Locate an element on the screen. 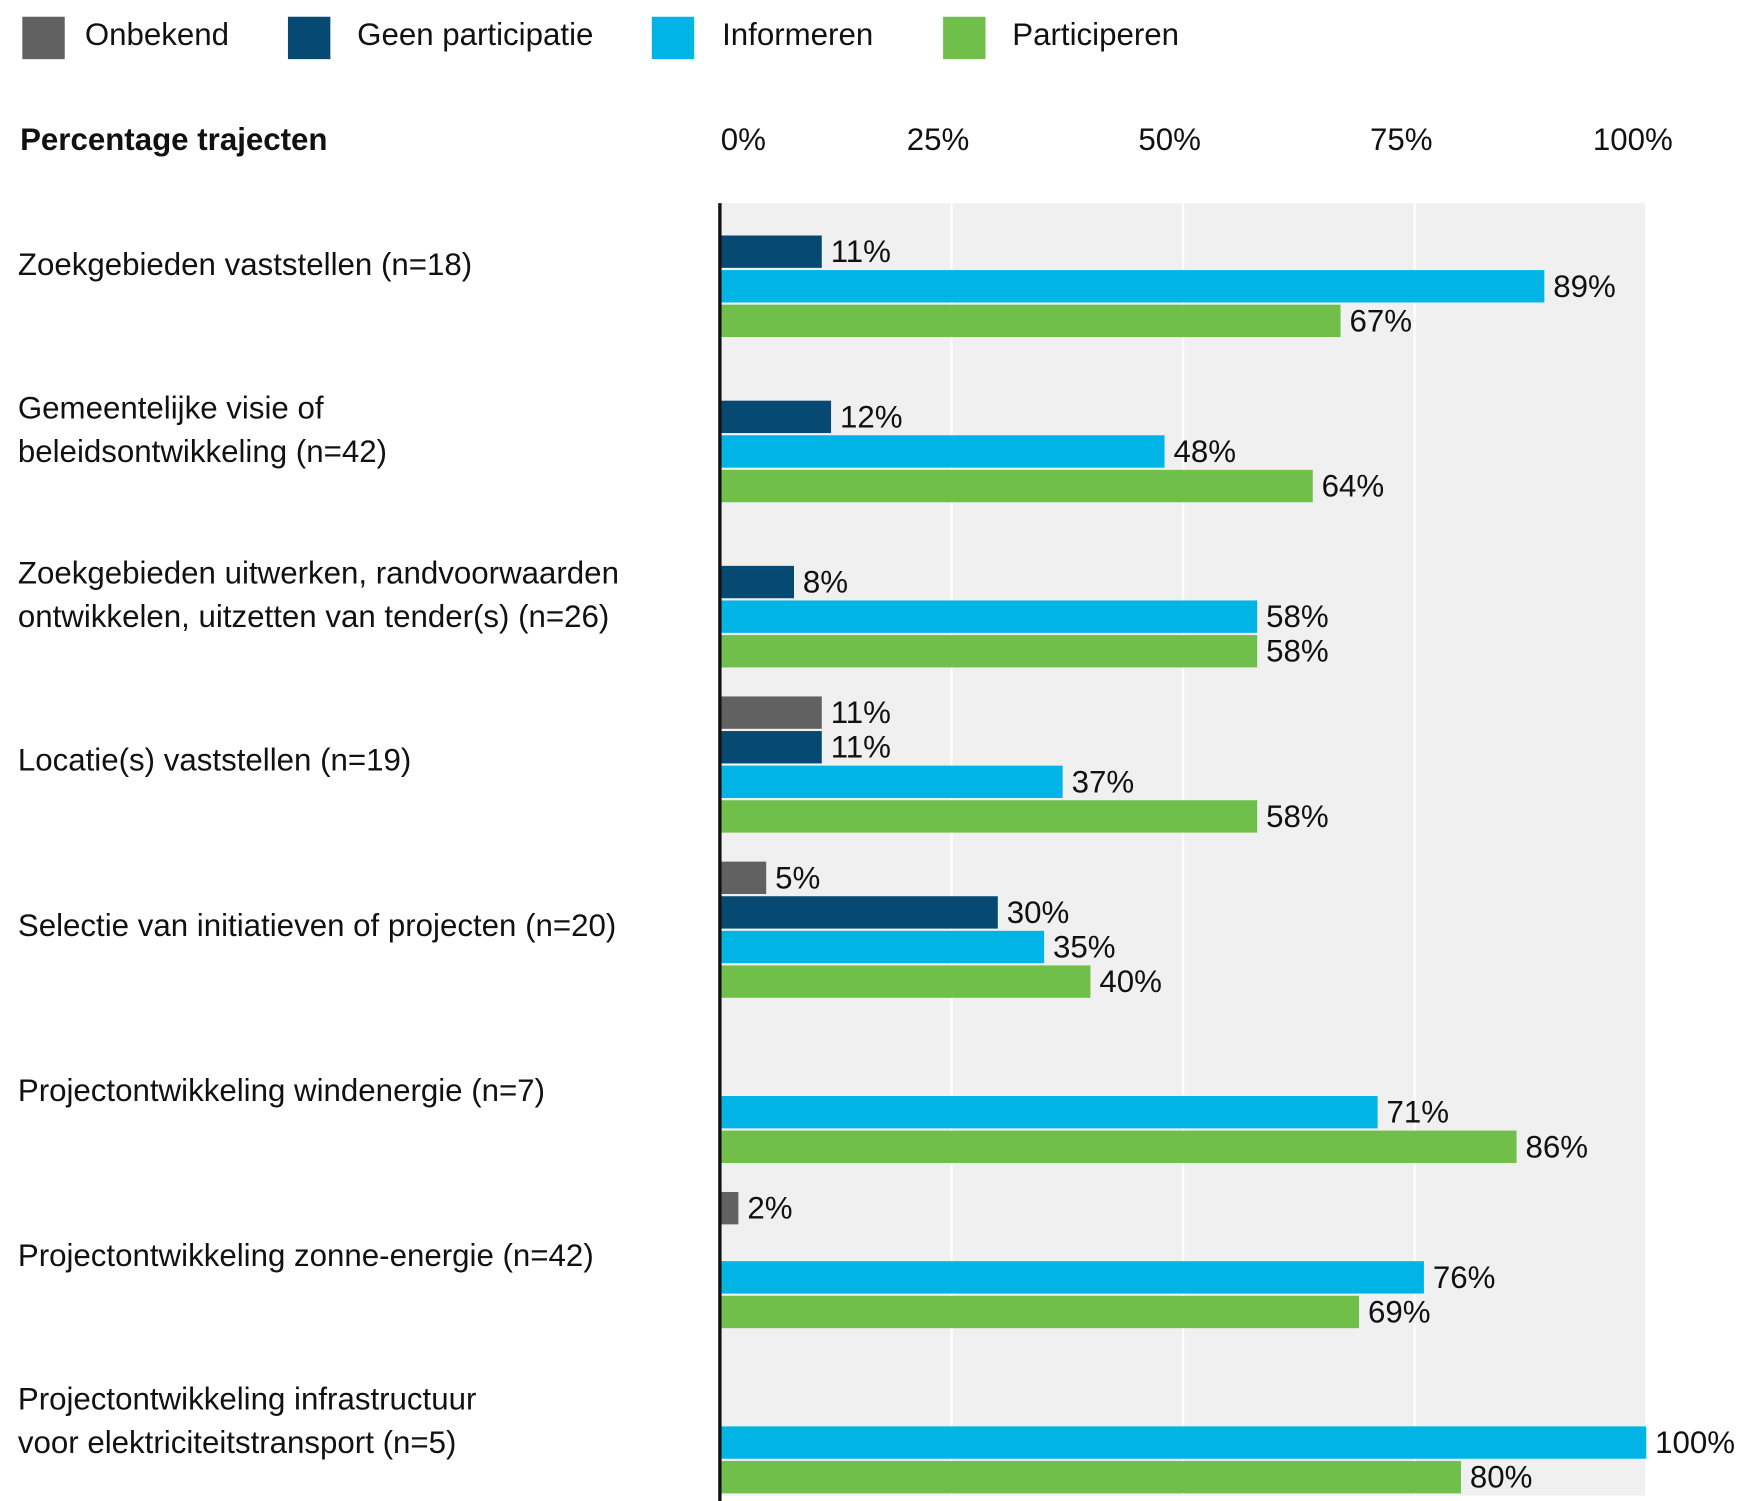  value-label: 2% is located at coordinates (769, 1208).